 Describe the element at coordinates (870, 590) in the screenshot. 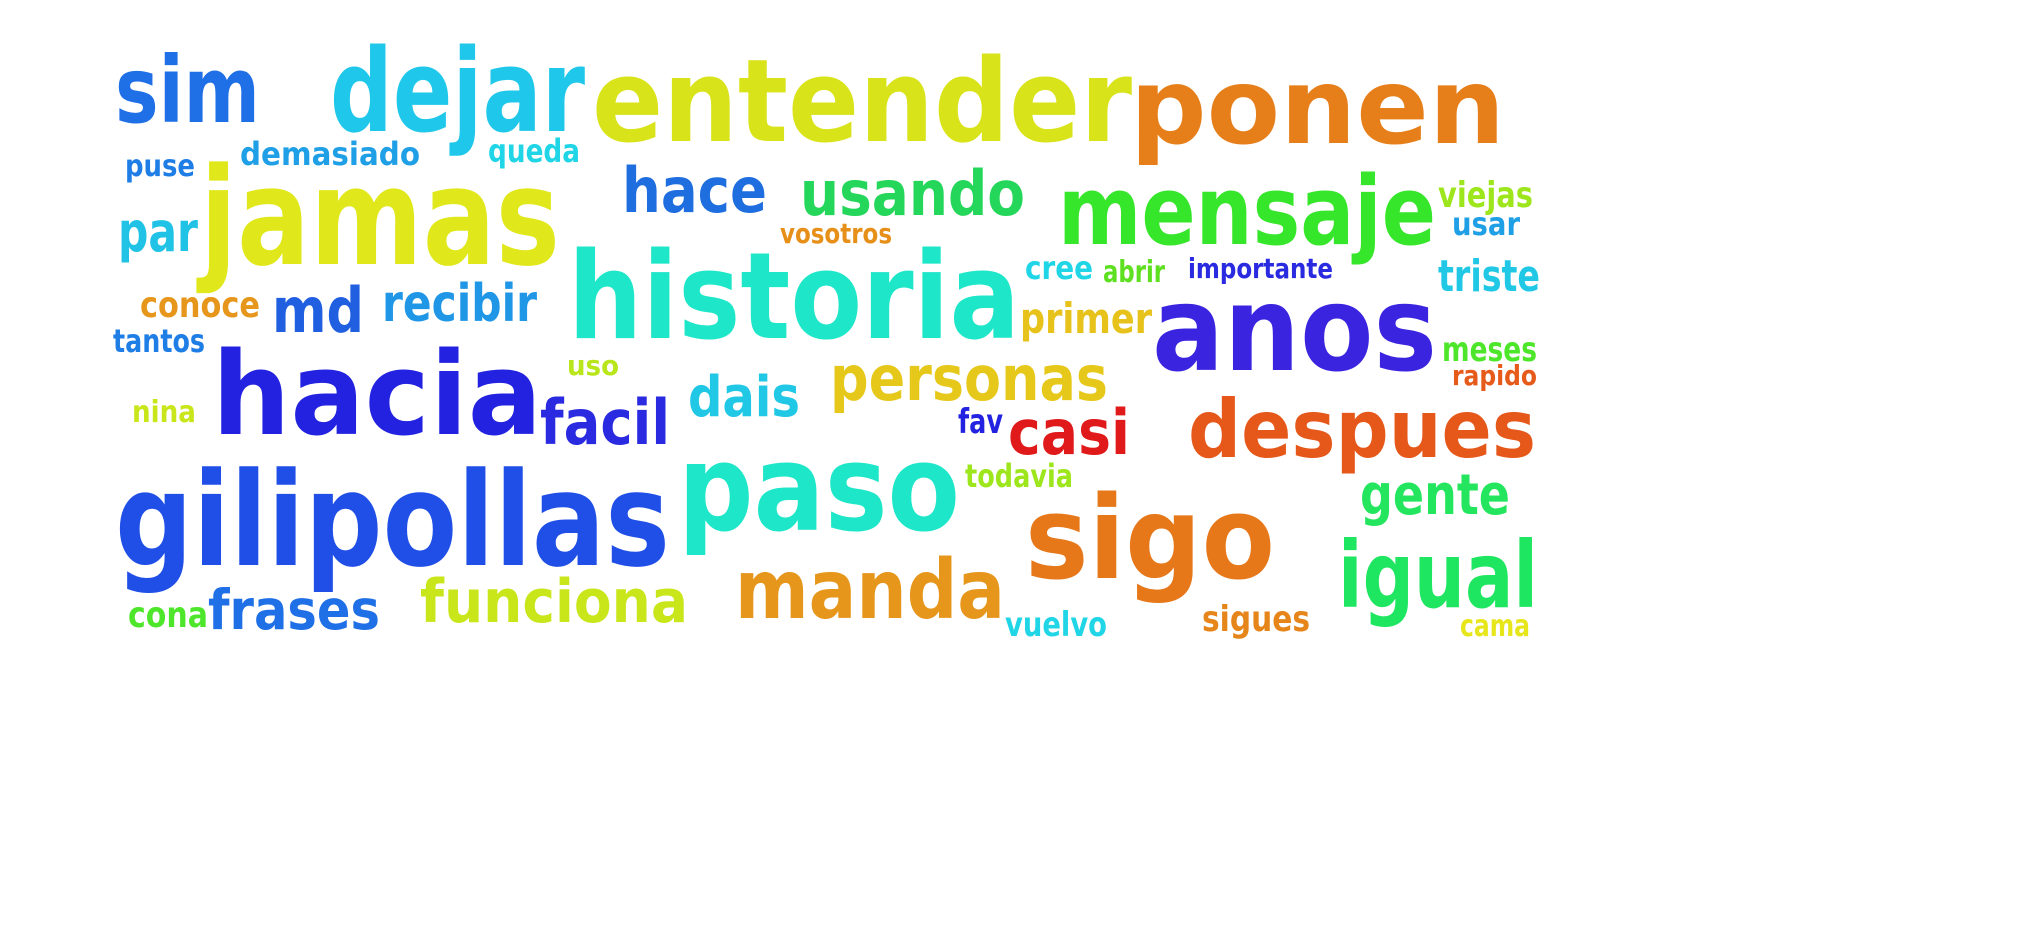

I see `word-manda: manda` at that location.